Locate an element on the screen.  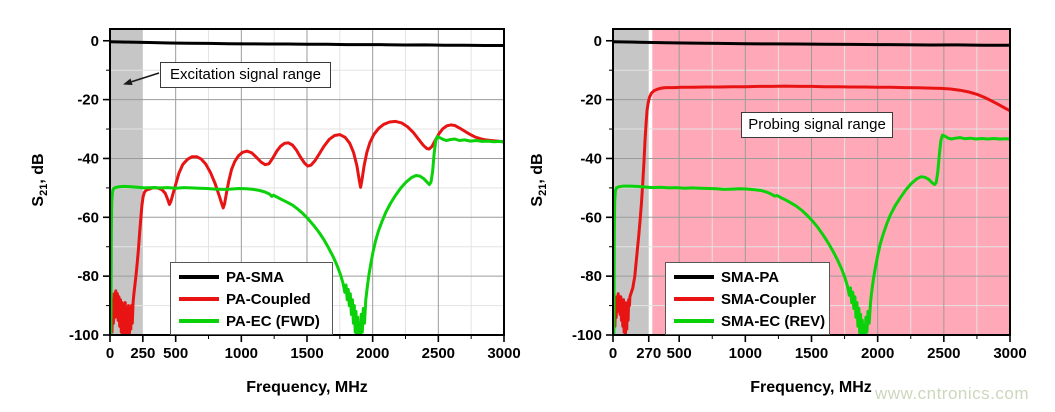
watermark: www.cntronics.com is located at coordinates (952, 393).